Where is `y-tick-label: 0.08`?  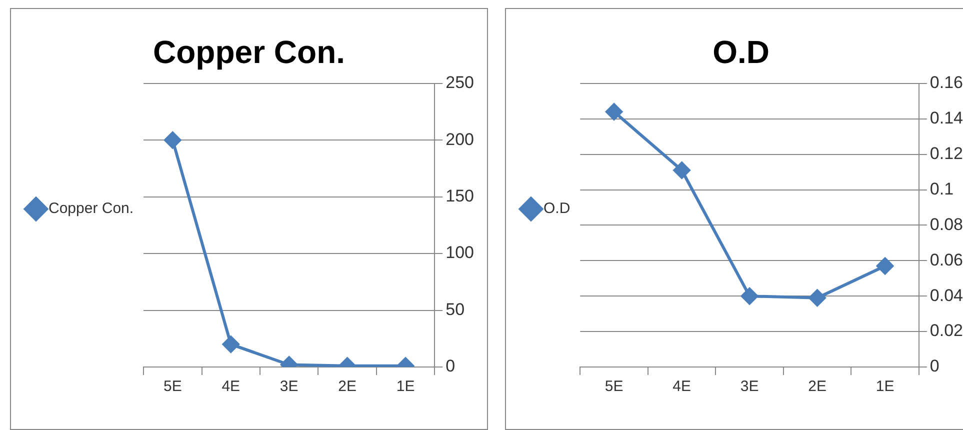
y-tick-label: 0.08 is located at coordinates (946, 224).